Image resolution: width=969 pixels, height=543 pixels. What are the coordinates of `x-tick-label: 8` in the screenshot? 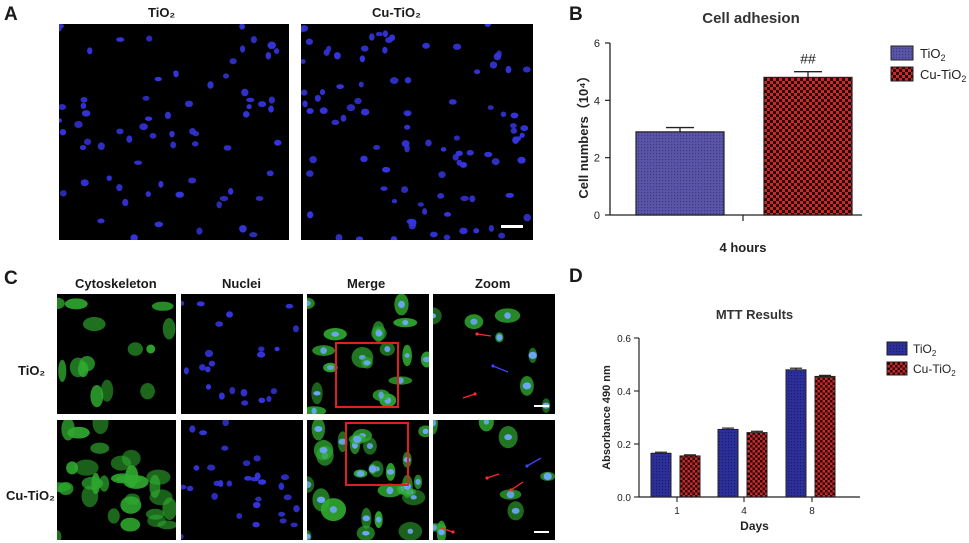 It's located at (812, 511).